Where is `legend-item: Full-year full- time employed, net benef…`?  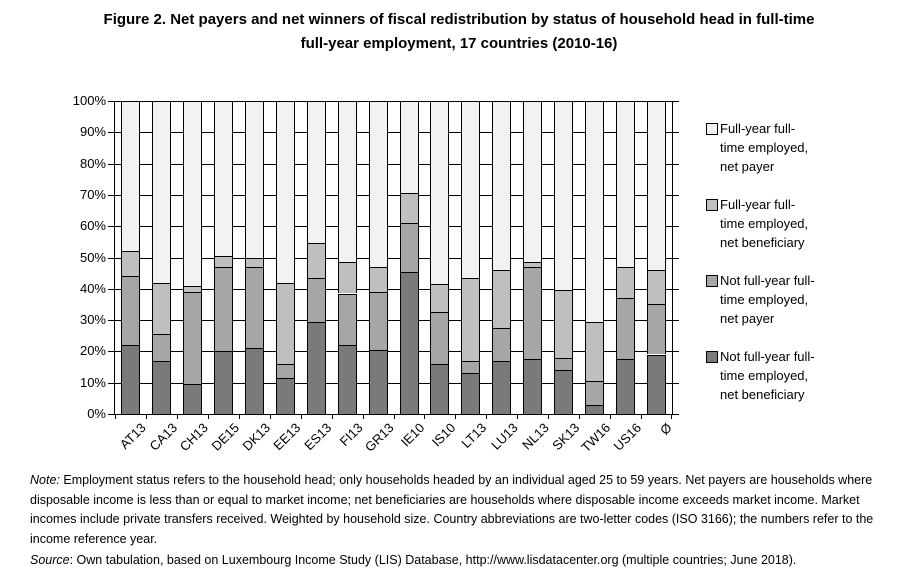
legend-item: Full-year full- time employed, net benef… is located at coordinates (811, 223).